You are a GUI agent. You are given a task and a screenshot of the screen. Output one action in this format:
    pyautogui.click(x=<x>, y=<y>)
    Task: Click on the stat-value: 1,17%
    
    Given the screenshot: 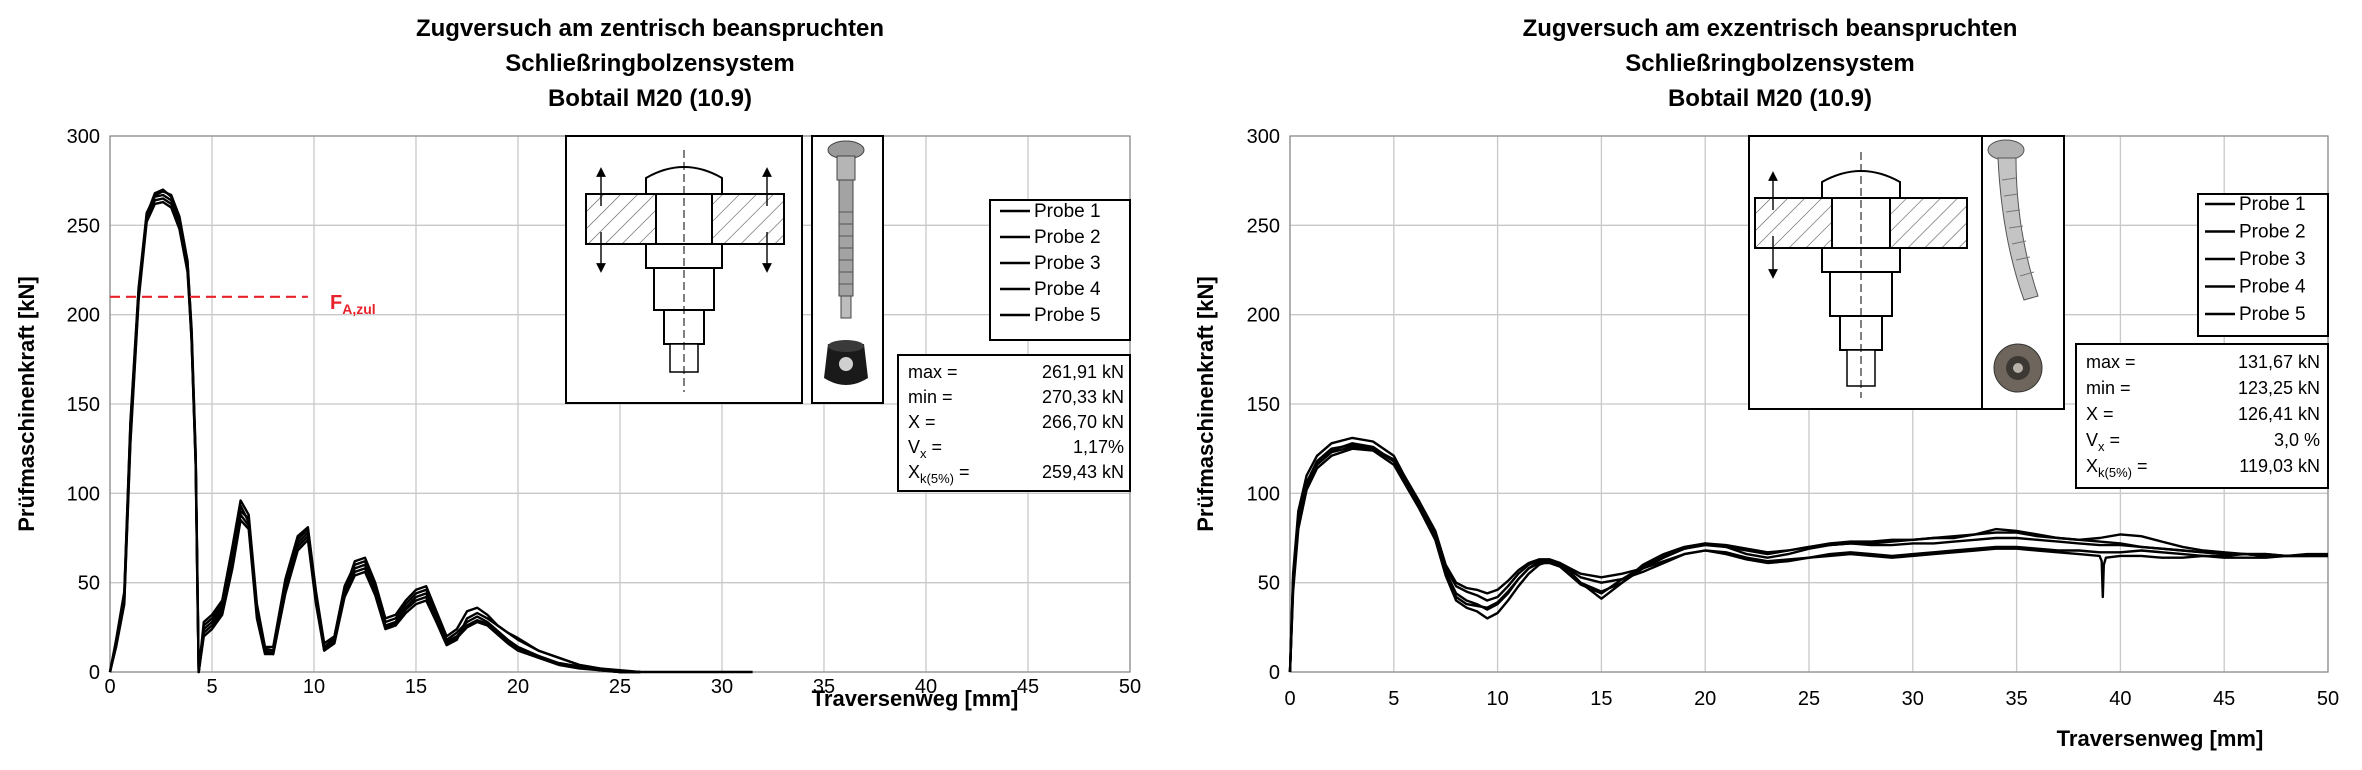 What is the action you would take?
    pyautogui.click(x=1098, y=447)
    